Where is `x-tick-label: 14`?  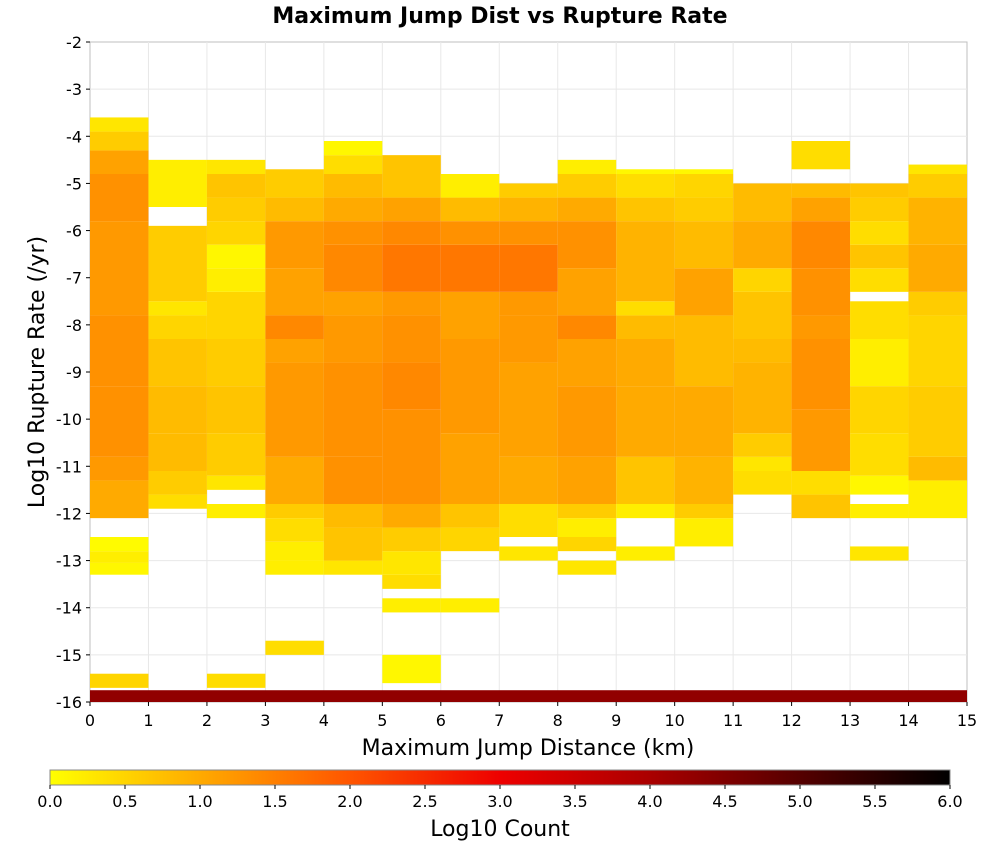
x-tick-label: 14 is located at coordinates (908, 720).